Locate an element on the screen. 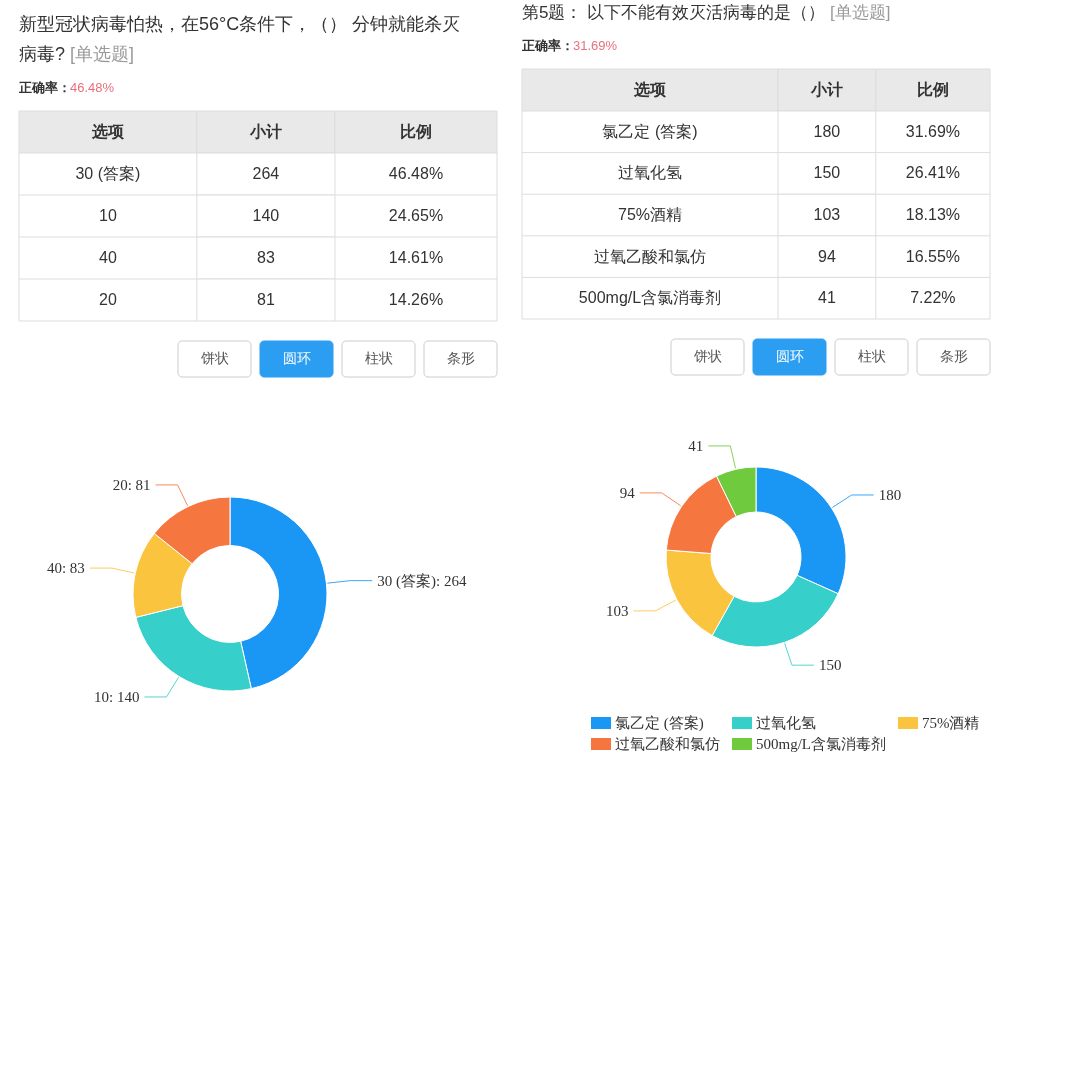 Image resolution: width=1080 pixels, height=1080 pixels. data-label: 30 (答案): 264 is located at coordinates (422, 581).